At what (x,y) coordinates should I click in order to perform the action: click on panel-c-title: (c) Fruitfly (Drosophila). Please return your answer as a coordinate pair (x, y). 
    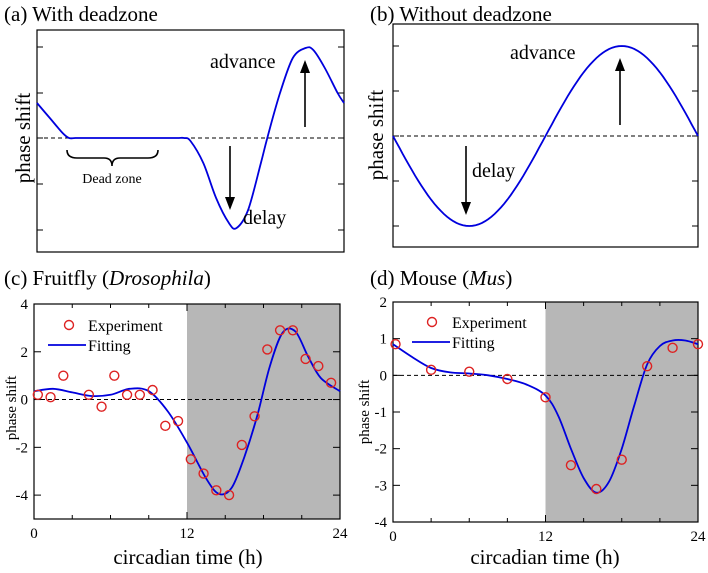
    Looking at the image, I should click on (107, 278).